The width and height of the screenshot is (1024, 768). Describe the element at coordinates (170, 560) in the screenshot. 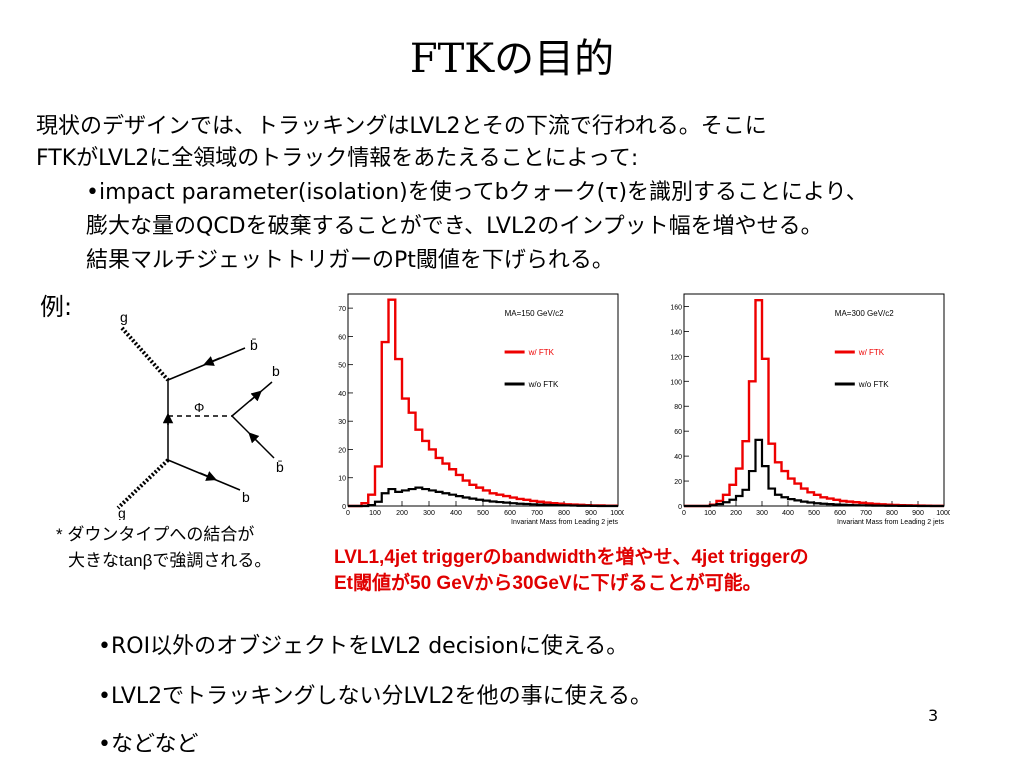

I see `caption-line-2: 大きなtanβで強調される。` at that location.